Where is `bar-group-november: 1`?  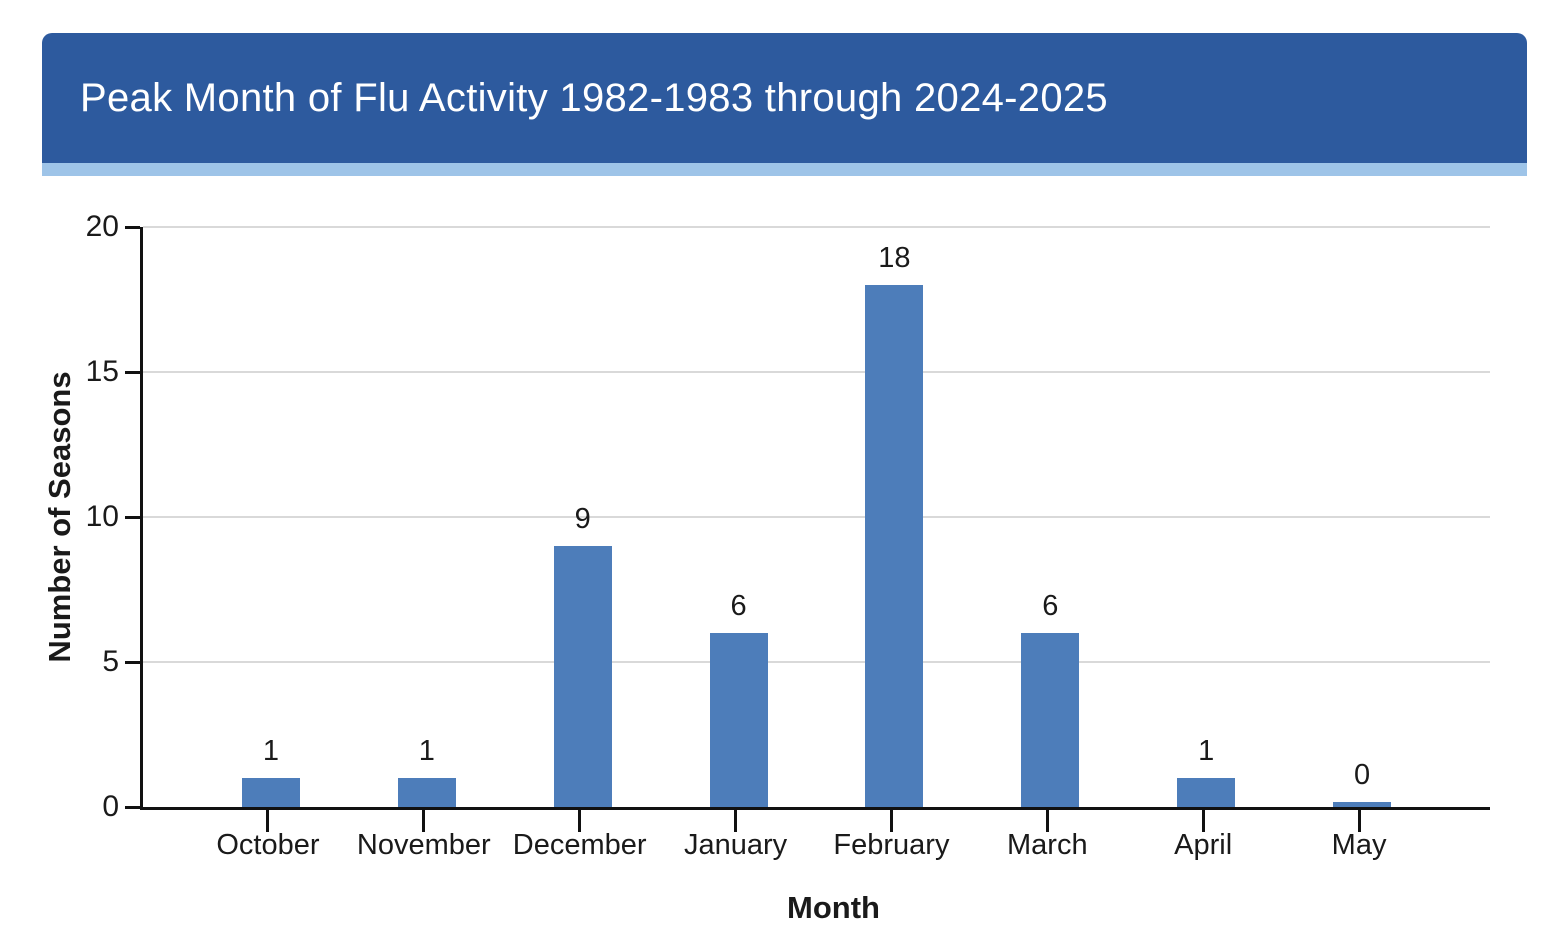
bar-group-november: 1 is located at coordinates (427, 517).